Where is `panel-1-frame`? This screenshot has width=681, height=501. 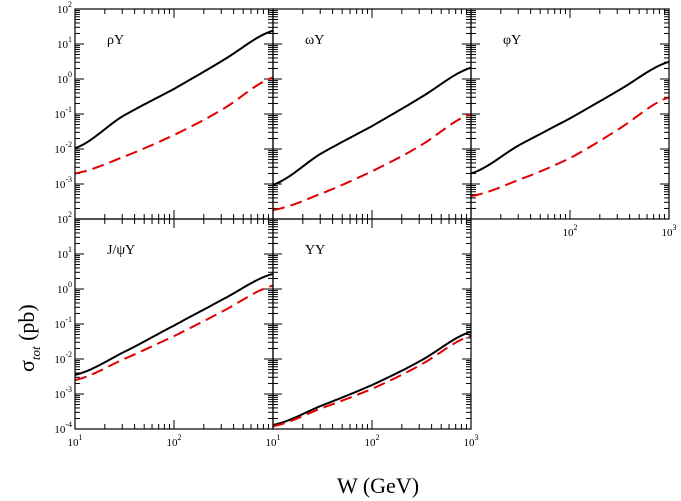 panel-1-frame is located at coordinates (372, 114).